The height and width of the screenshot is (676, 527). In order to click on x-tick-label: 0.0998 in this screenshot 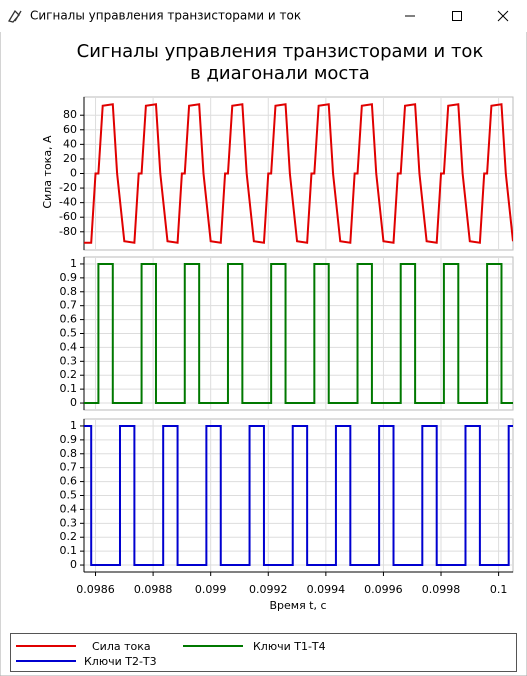, I will do `click(441, 589)`.